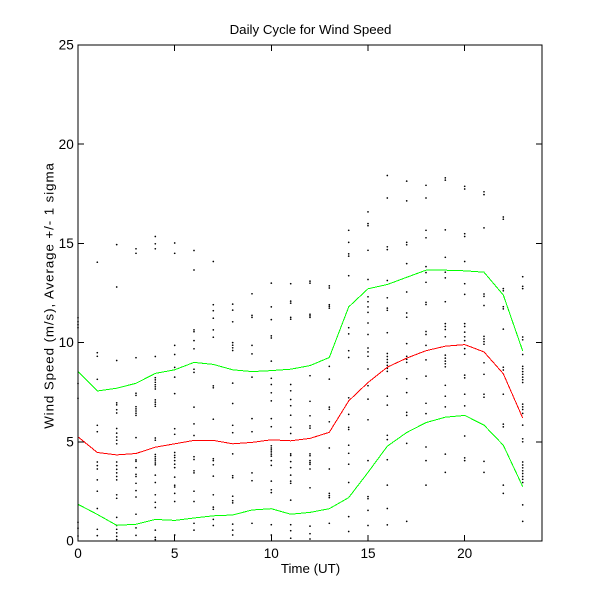  What do you see at coordinates (66, 45) in the screenshot?
I see `svg-text: 25` at bounding box center [66, 45].